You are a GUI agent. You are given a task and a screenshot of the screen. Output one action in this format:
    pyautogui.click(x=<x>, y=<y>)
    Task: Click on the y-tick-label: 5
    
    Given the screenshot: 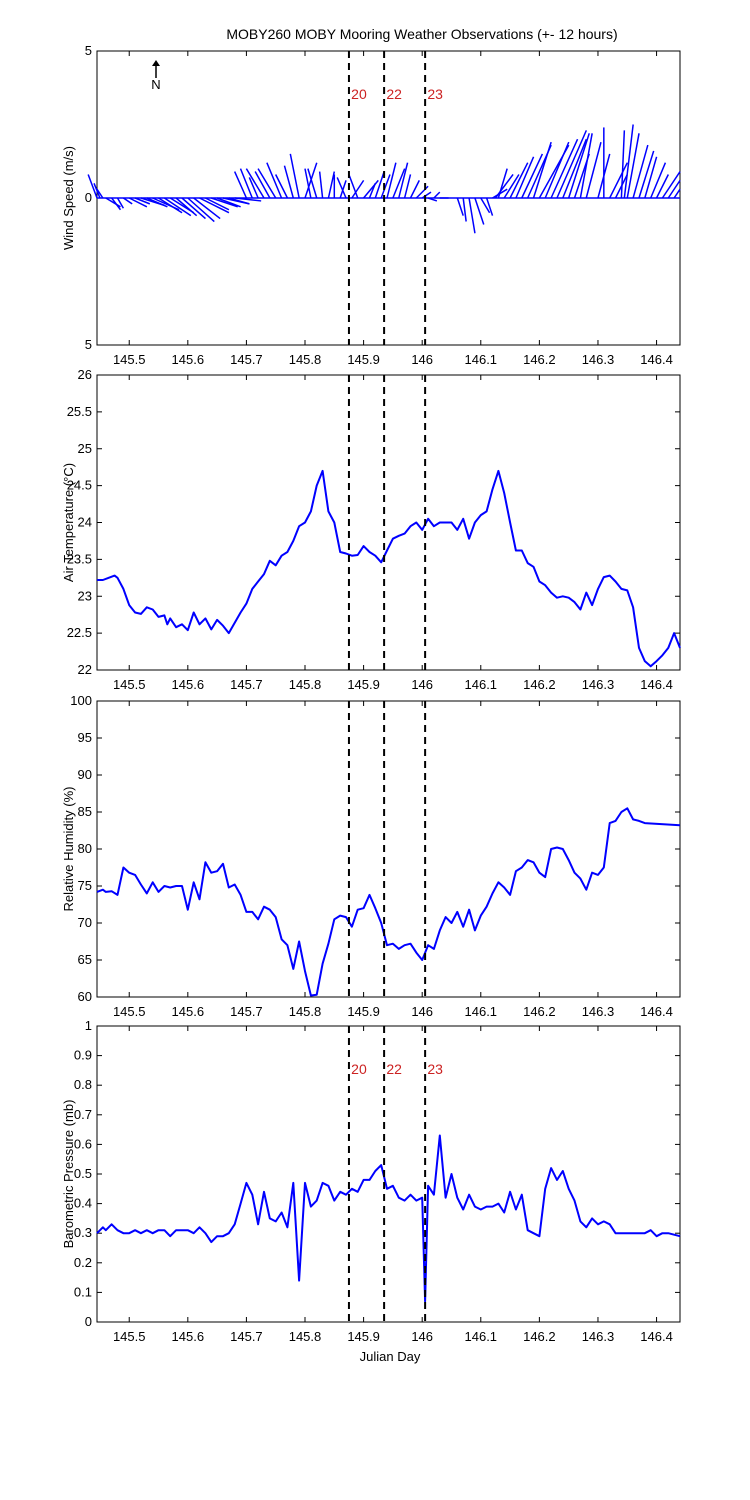 What is the action you would take?
    pyautogui.click(x=88, y=344)
    